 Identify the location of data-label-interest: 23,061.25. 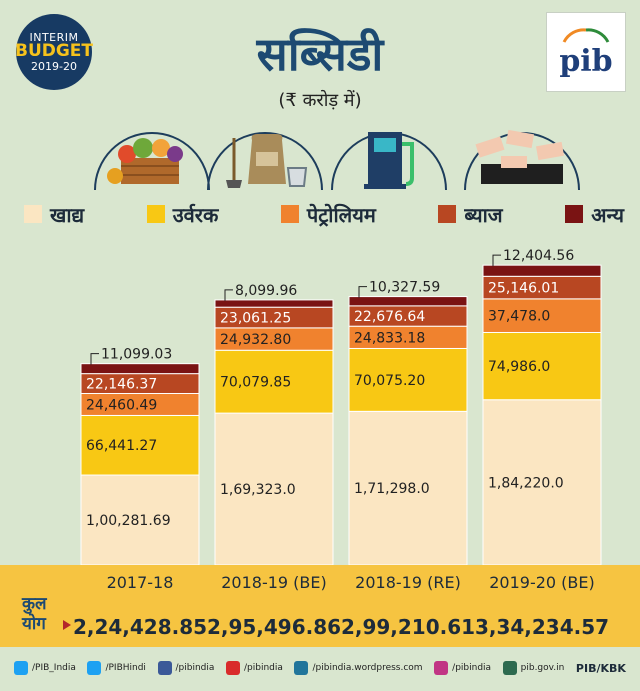
(255, 319).